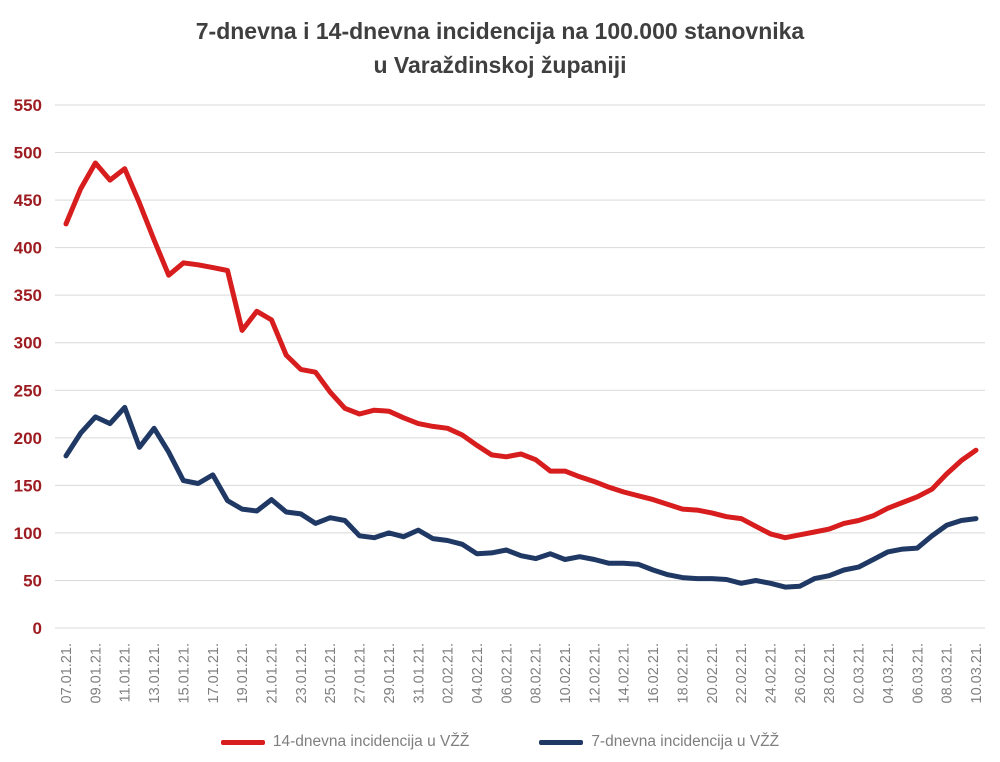 The width and height of the screenshot is (1000, 762). Describe the element at coordinates (860, 673) in the screenshot. I see `x-axis-label-02-03-21-: 02.03.21.` at that location.